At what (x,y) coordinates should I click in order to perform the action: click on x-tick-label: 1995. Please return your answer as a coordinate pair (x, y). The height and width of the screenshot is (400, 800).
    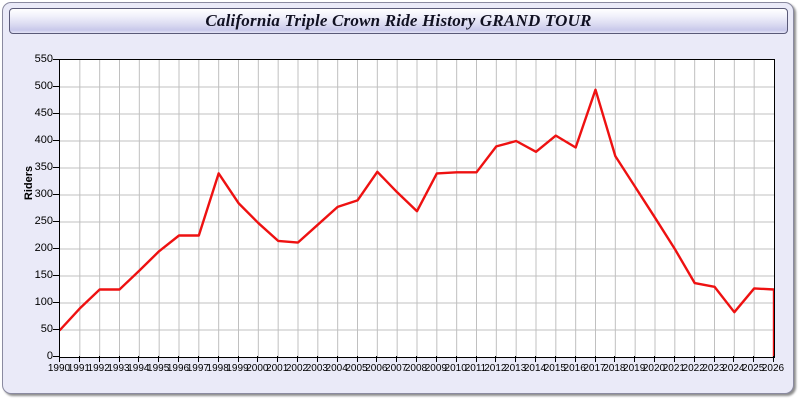
    Looking at the image, I should click on (158, 368).